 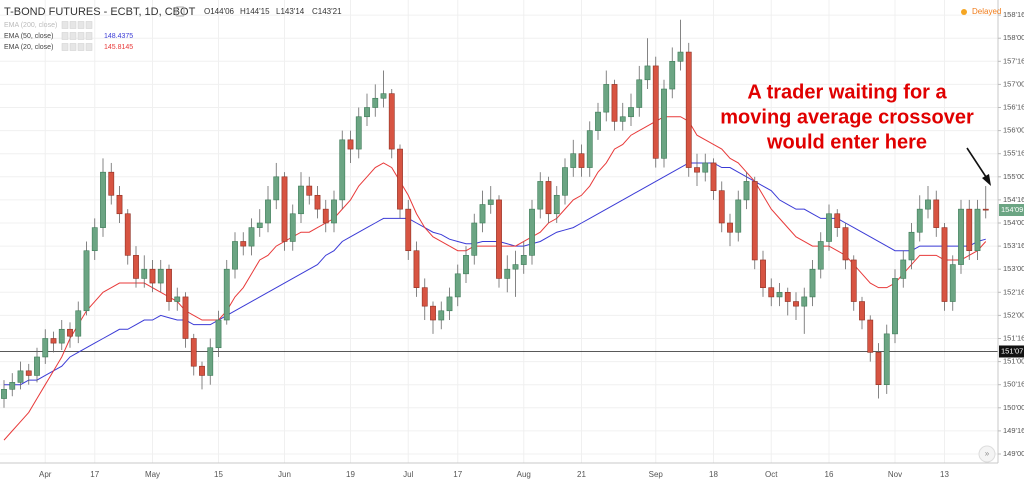 What do you see at coordinates (284, 474) in the screenshot?
I see `x-tick-label: Jun` at bounding box center [284, 474].